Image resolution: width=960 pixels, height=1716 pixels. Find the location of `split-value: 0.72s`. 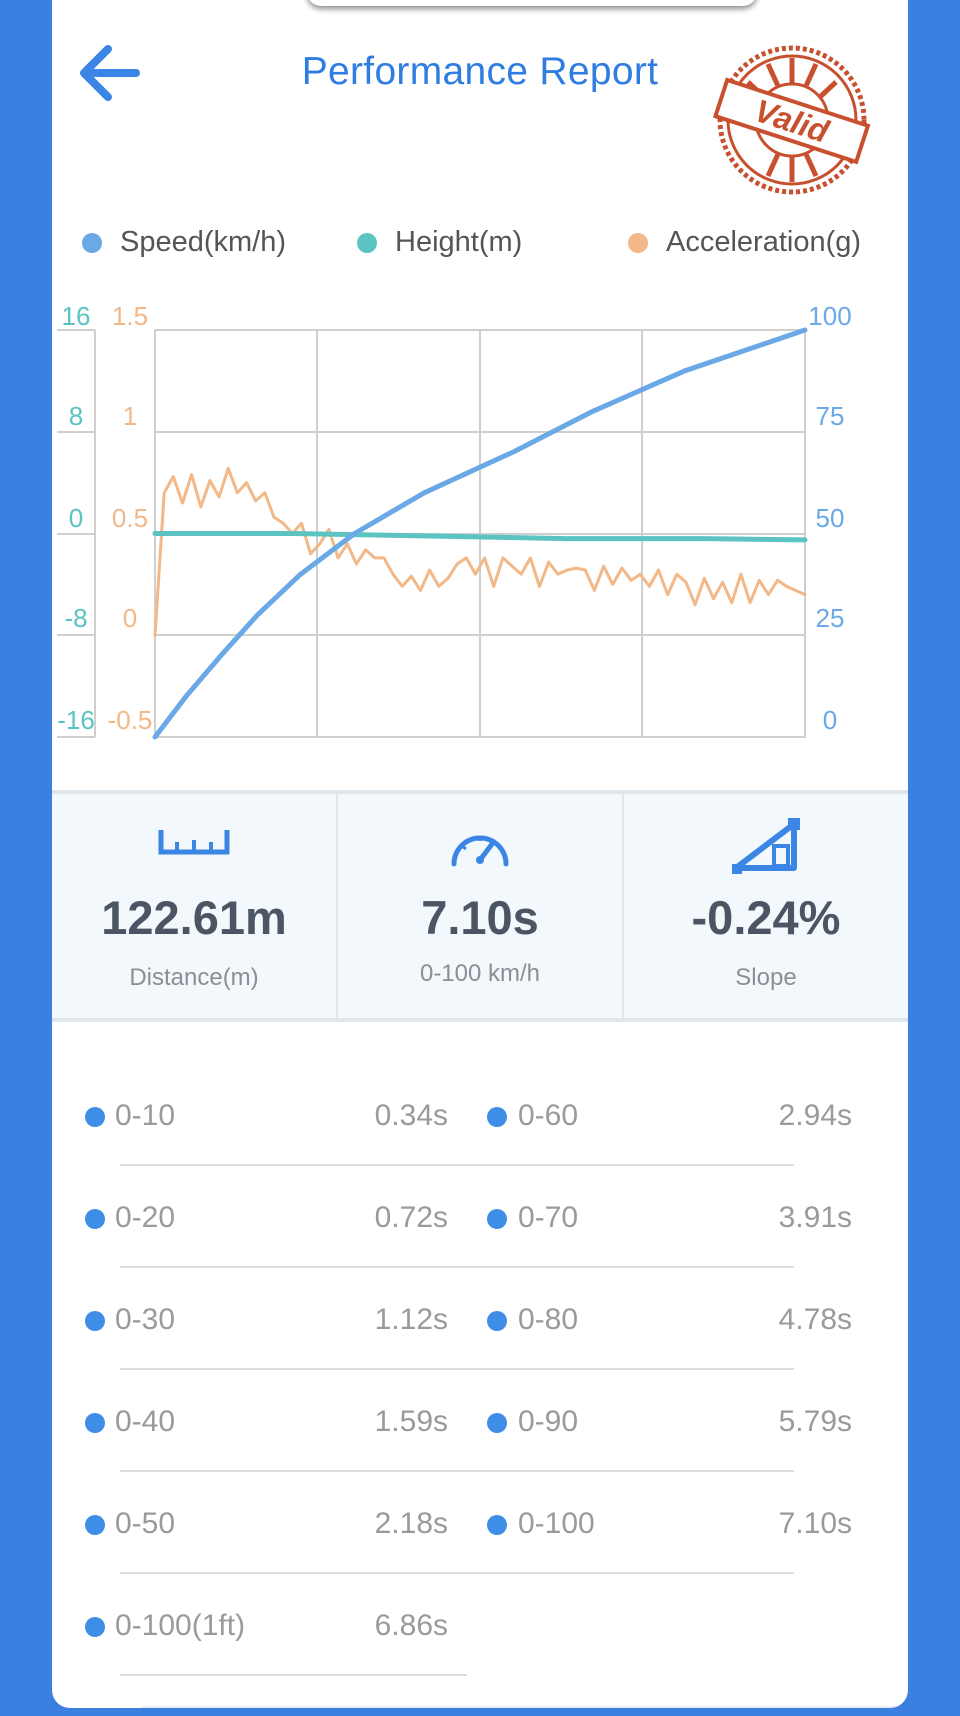

split-value: 0.72s is located at coordinates (411, 1217).